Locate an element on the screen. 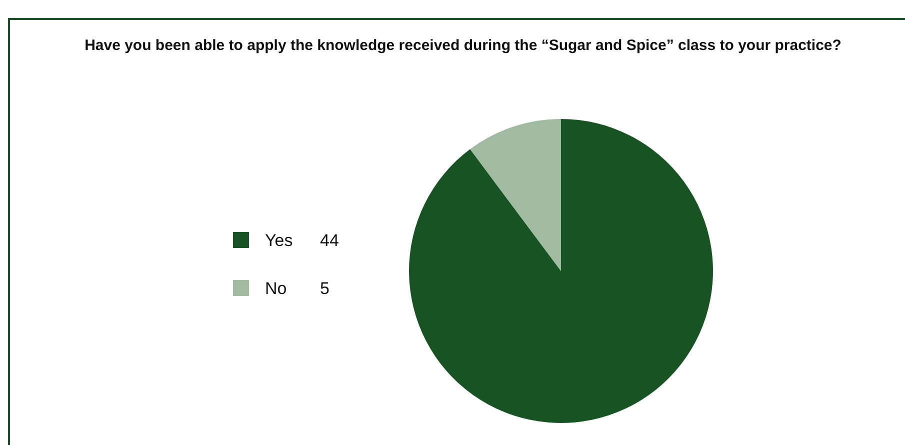  data-label: 5 is located at coordinates (325, 288).